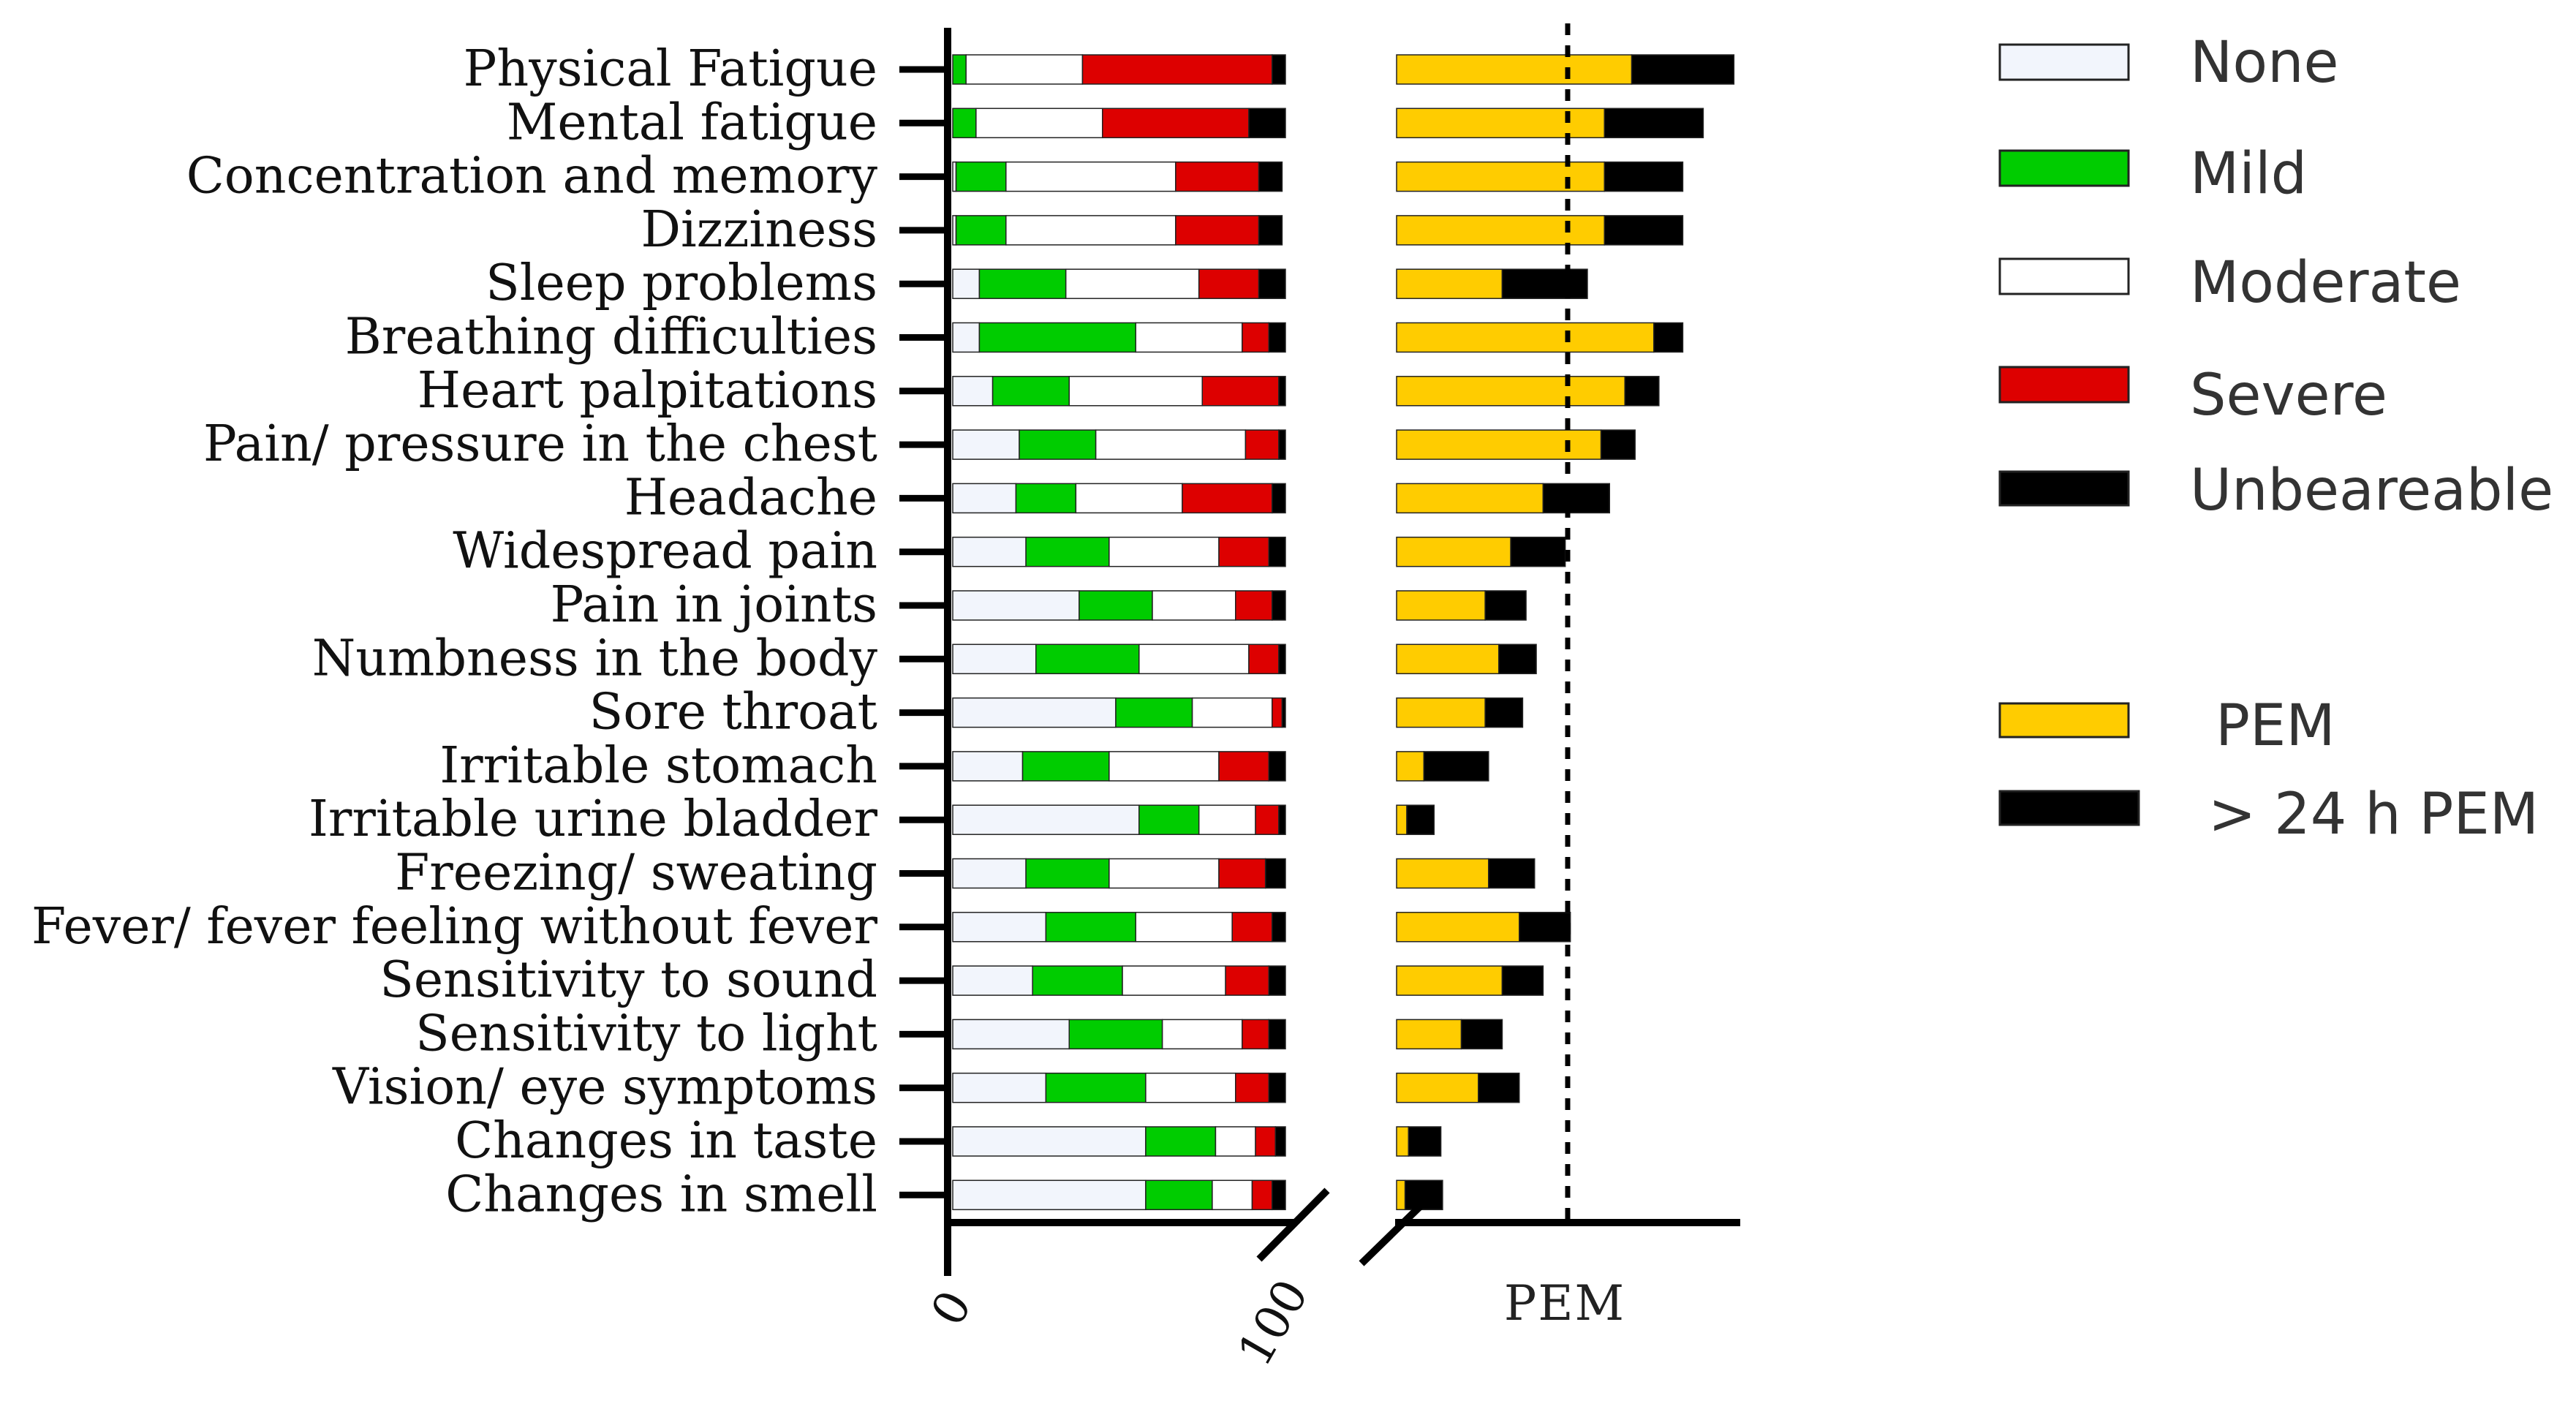 This screenshot has width=2576, height=1420. What do you see at coordinates (989, 873) in the screenshot?
I see `severity-bar-none-freezing-sweating` at bounding box center [989, 873].